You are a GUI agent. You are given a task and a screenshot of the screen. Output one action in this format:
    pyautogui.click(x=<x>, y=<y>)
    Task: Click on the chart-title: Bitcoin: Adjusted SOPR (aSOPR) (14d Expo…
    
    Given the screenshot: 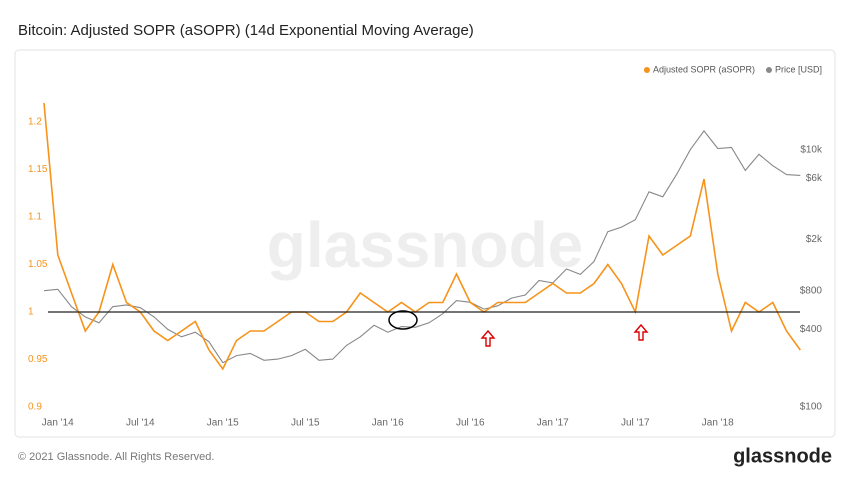 What is the action you would take?
    pyautogui.click(x=246, y=30)
    